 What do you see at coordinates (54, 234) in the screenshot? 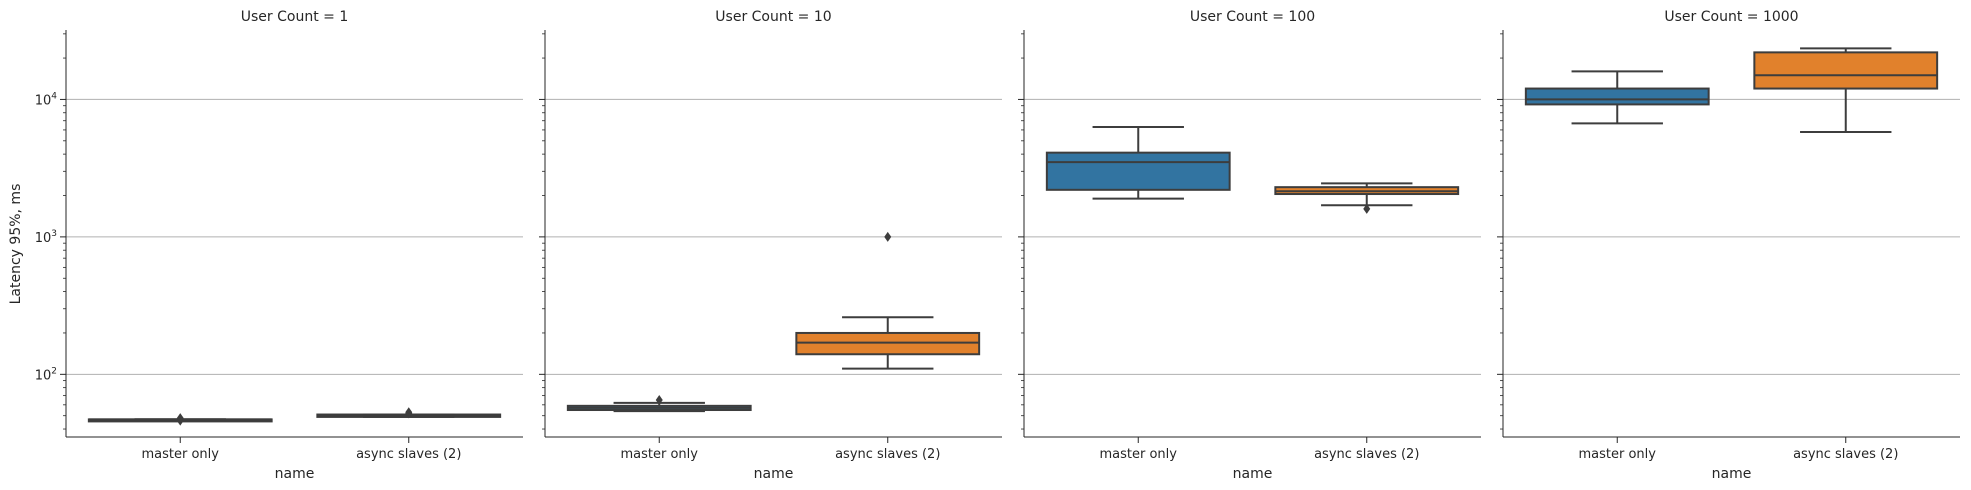
I see `y-tick-exponent: 3` at bounding box center [54, 234].